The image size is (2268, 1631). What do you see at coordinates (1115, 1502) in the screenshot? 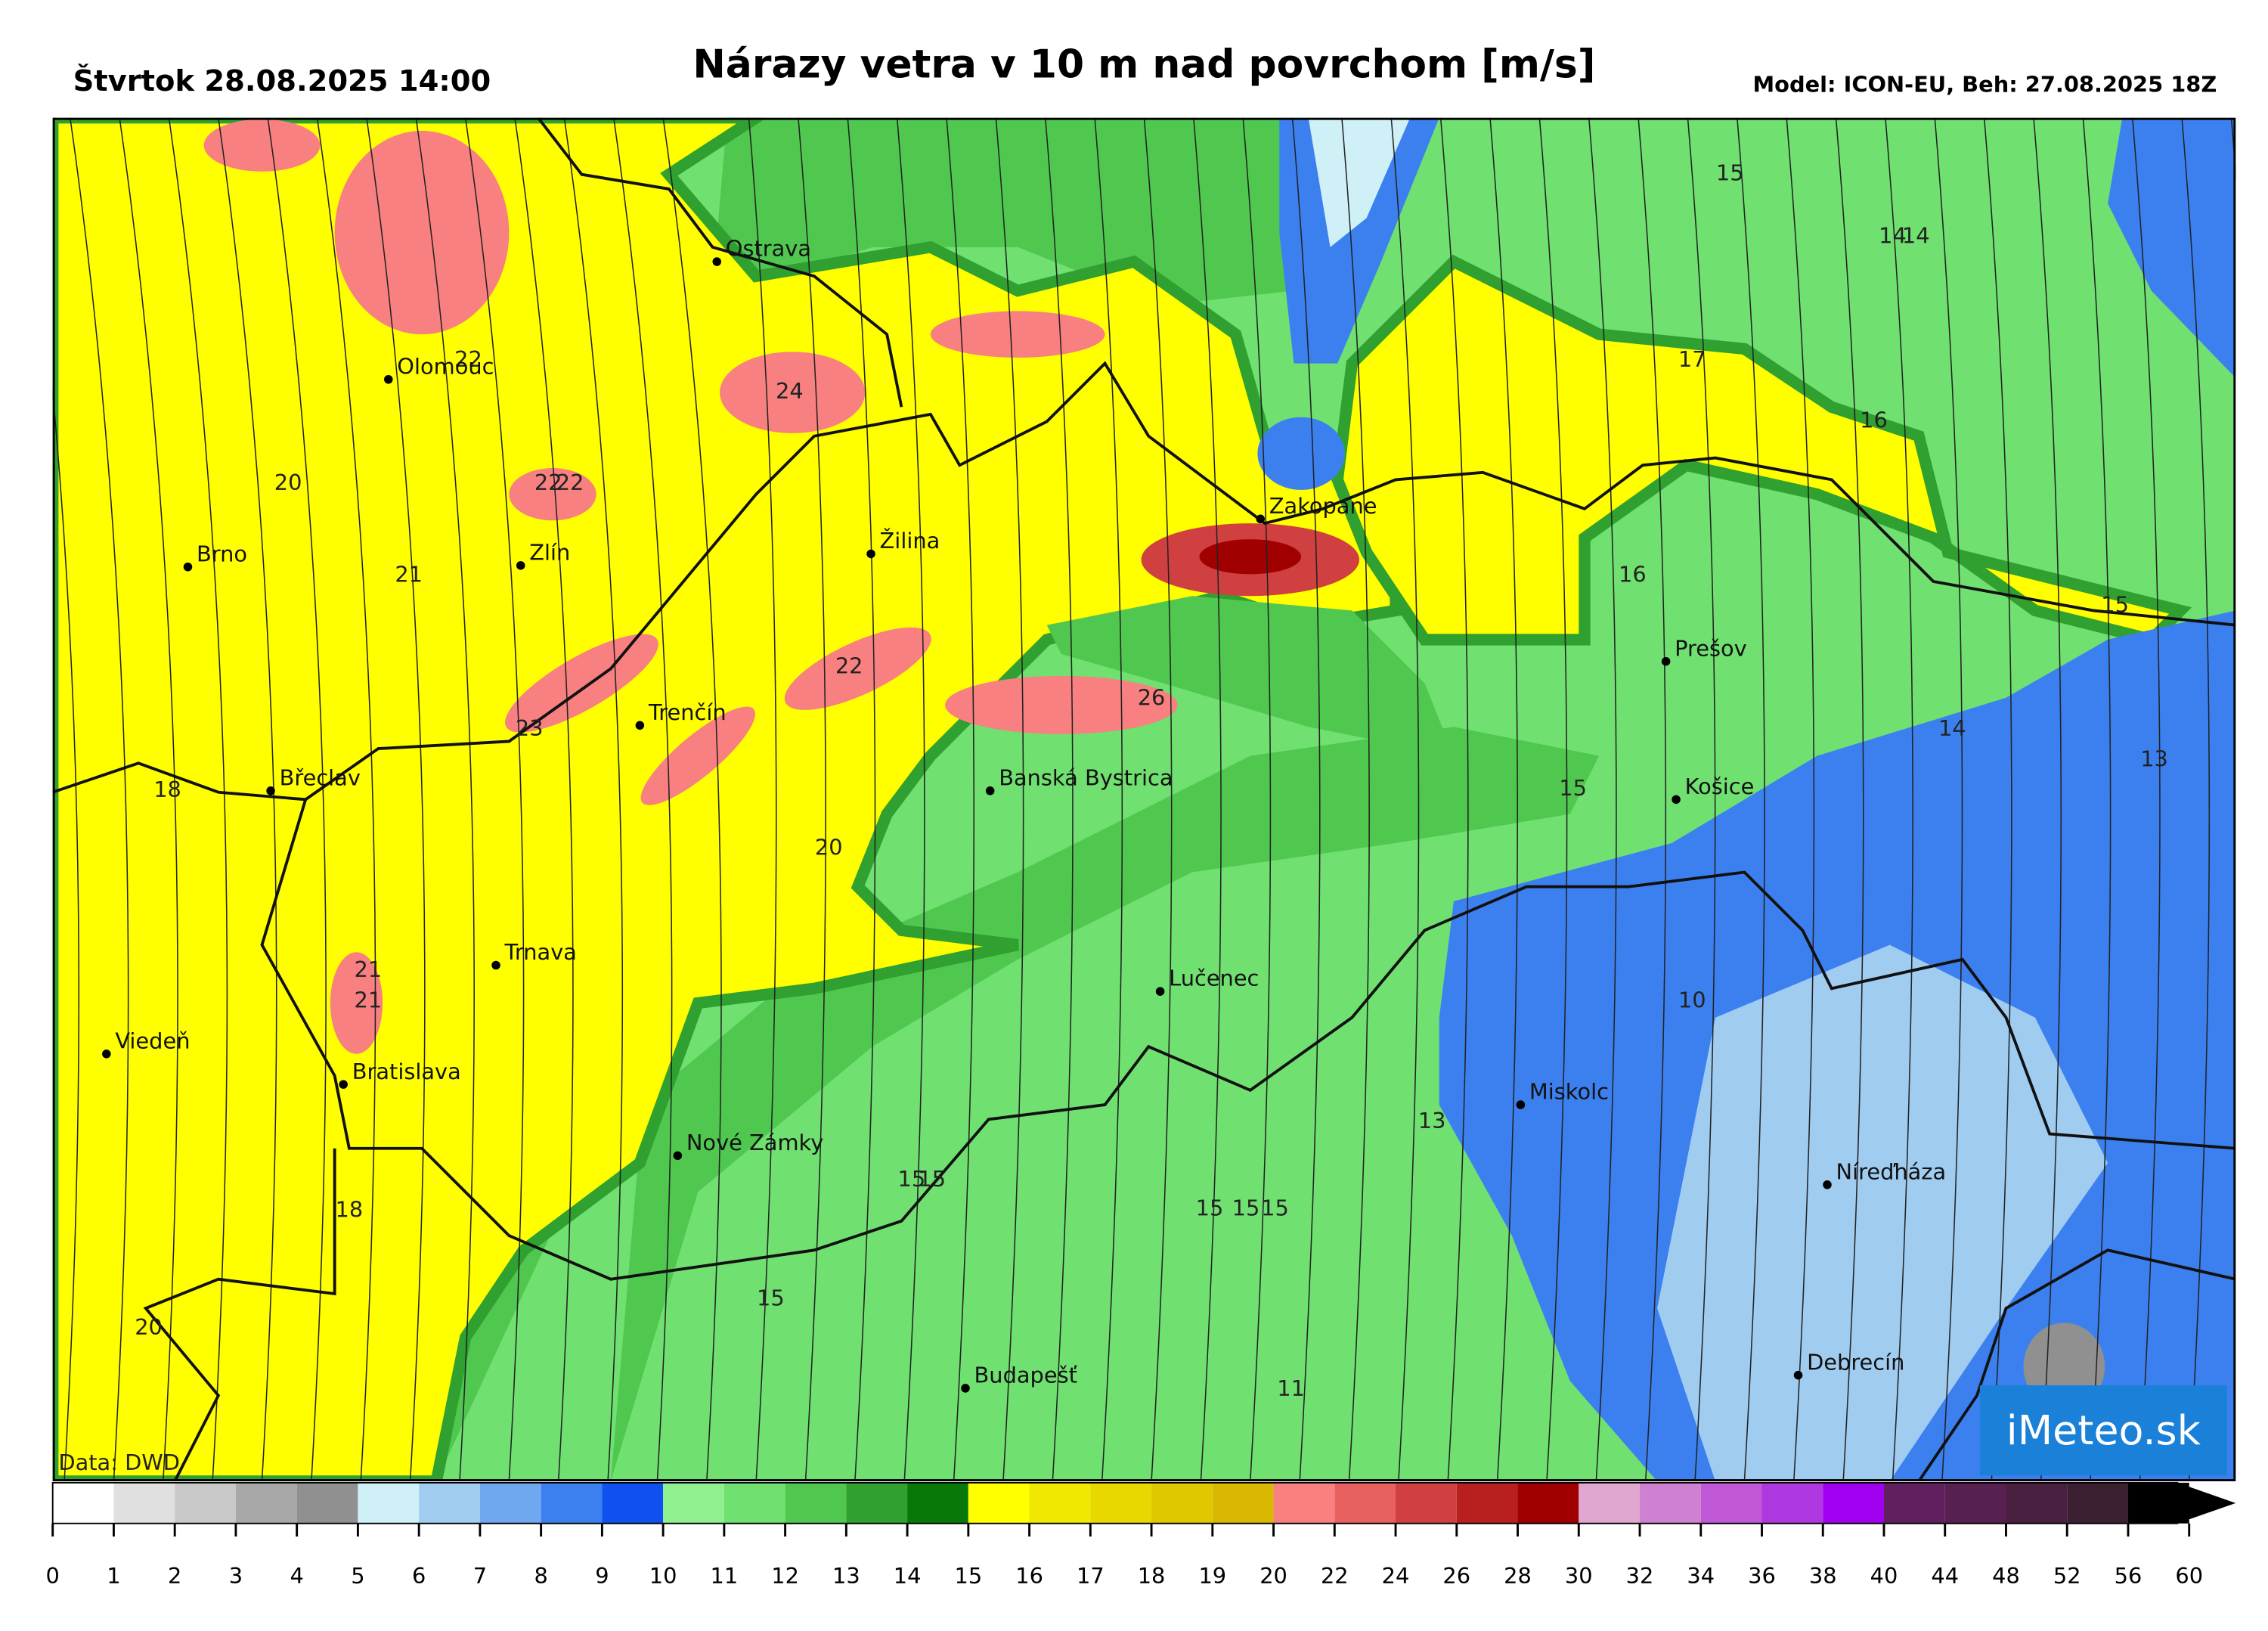
I see `colorbar-frame` at bounding box center [1115, 1502].